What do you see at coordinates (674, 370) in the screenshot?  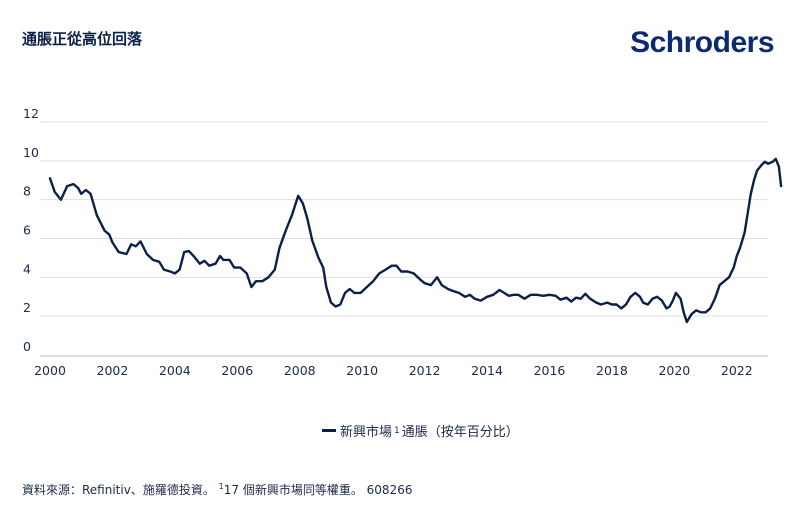 I see `x-tick-label: 2020` at bounding box center [674, 370].